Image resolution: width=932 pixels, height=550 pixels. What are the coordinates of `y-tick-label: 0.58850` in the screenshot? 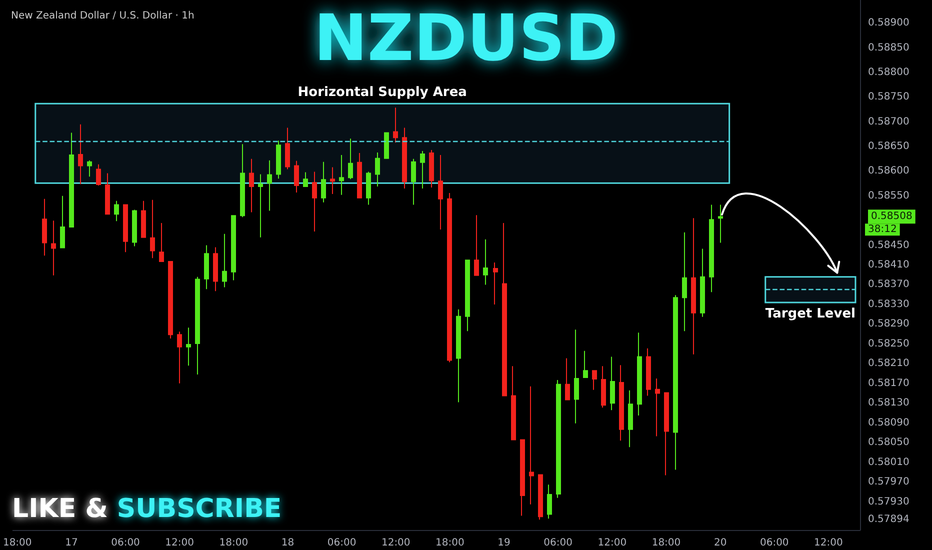 It's located at (889, 48).